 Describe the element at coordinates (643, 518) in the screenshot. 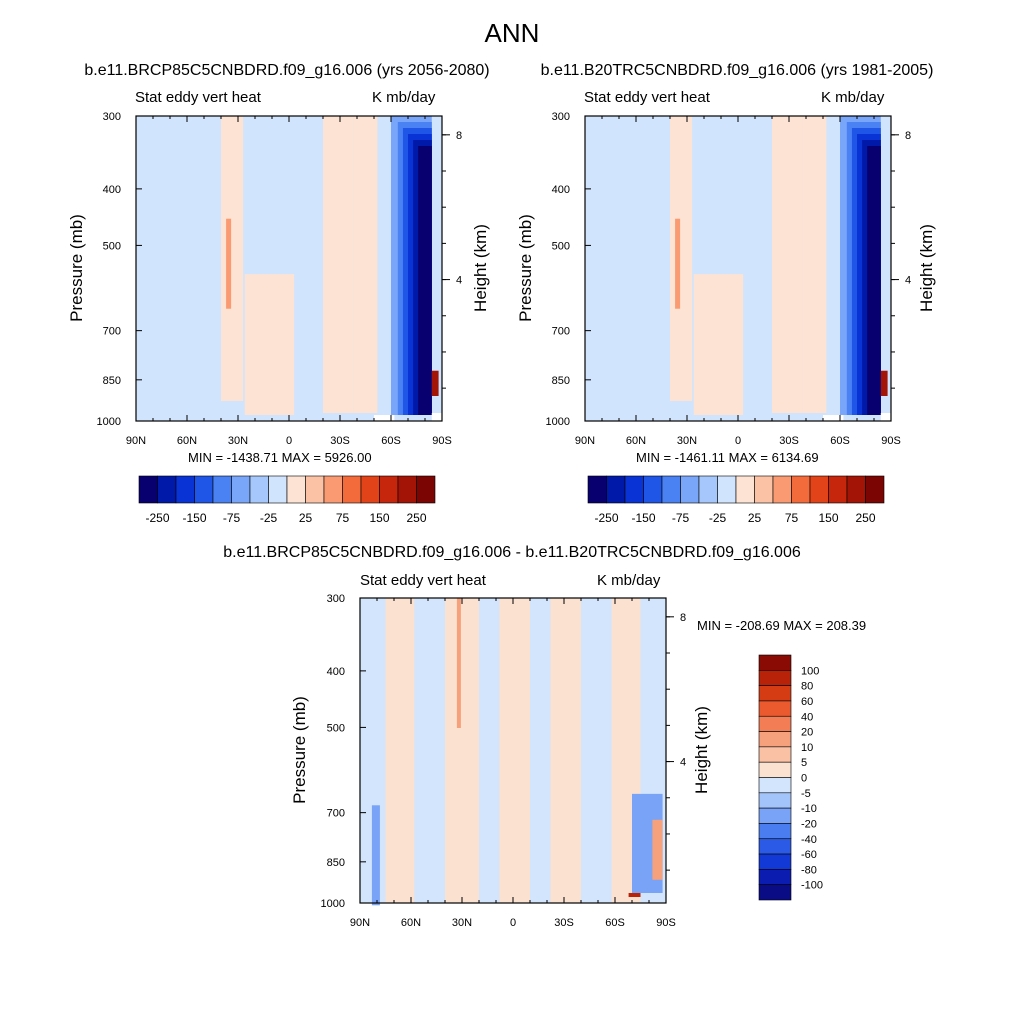

I see `panel2-colorbar-label: -150` at that location.